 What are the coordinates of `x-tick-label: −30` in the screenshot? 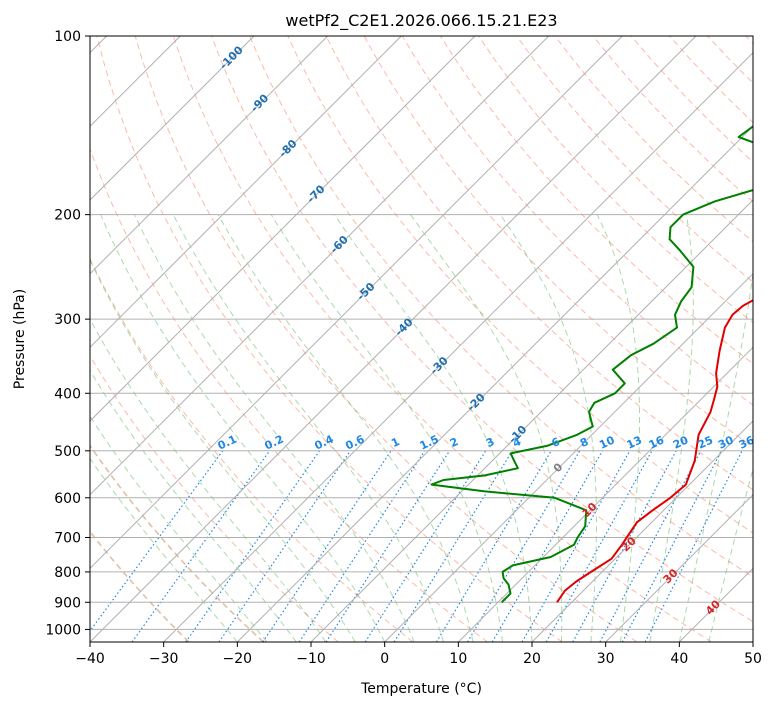 It's located at (164, 659).